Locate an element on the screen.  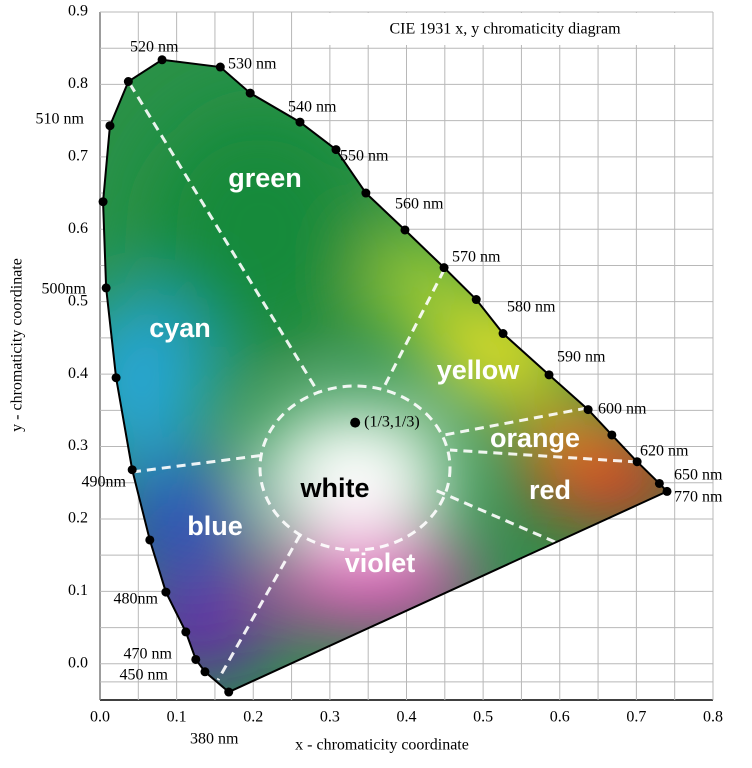
x-tick-label: 0.6 is located at coordinates (560, 717).